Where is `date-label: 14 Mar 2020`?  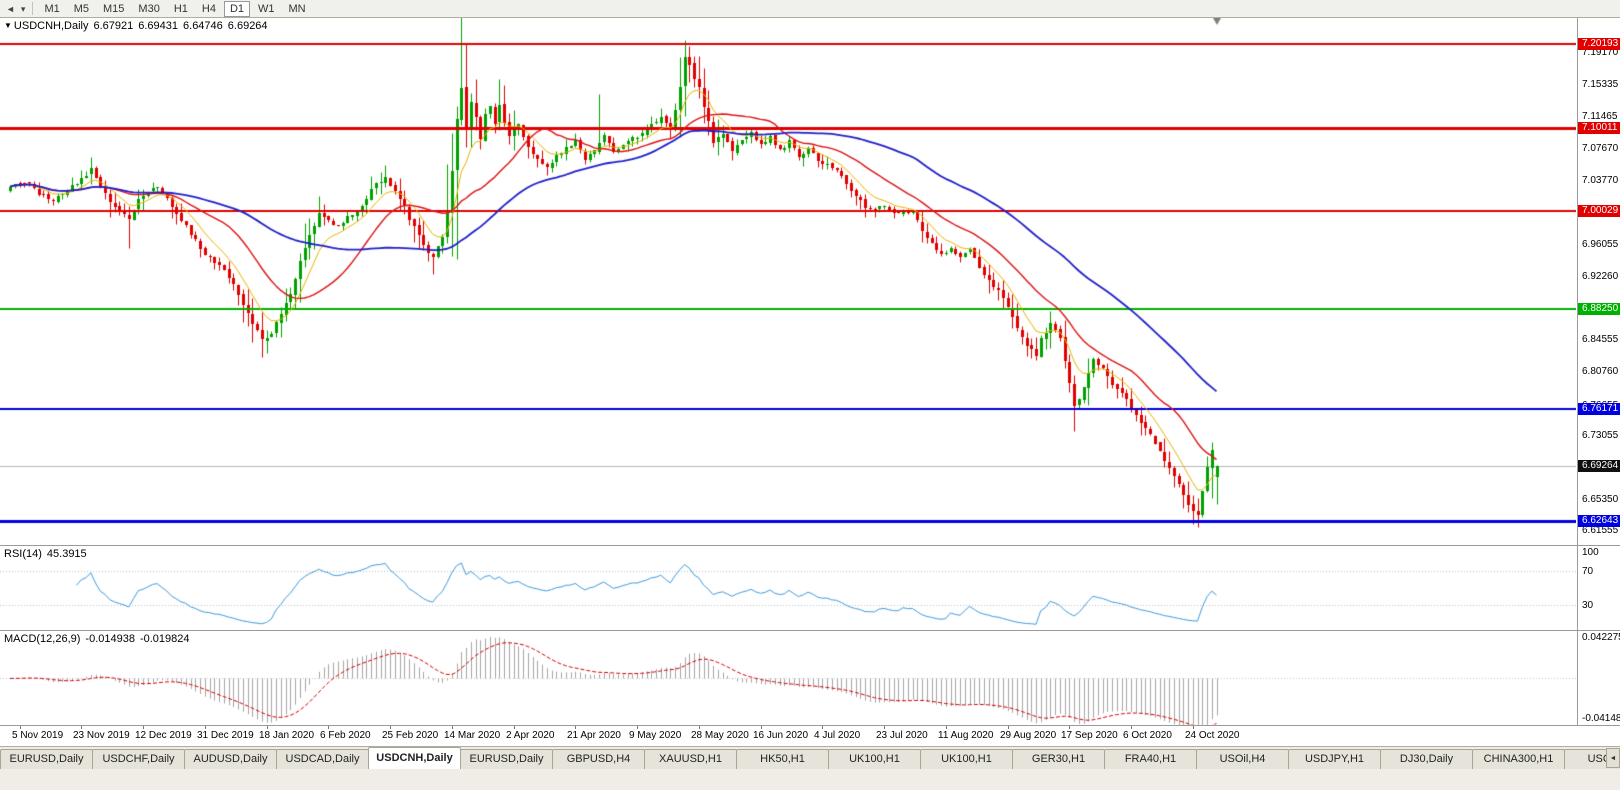 date-label: 14 Mar 2020 is located at coordinates (472, 735).